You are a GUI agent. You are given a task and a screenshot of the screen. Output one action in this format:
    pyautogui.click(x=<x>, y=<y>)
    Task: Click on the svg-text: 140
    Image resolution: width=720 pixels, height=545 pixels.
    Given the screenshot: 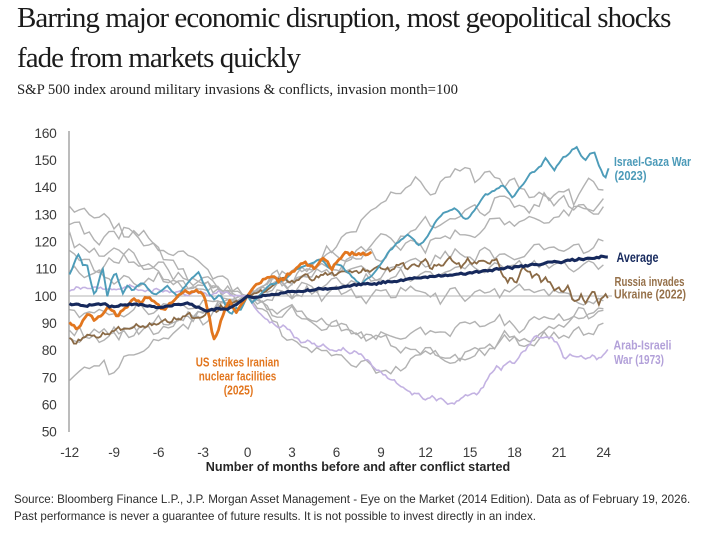 What is the action you would take?
    pyautogui.click(x=45, y=187)
    